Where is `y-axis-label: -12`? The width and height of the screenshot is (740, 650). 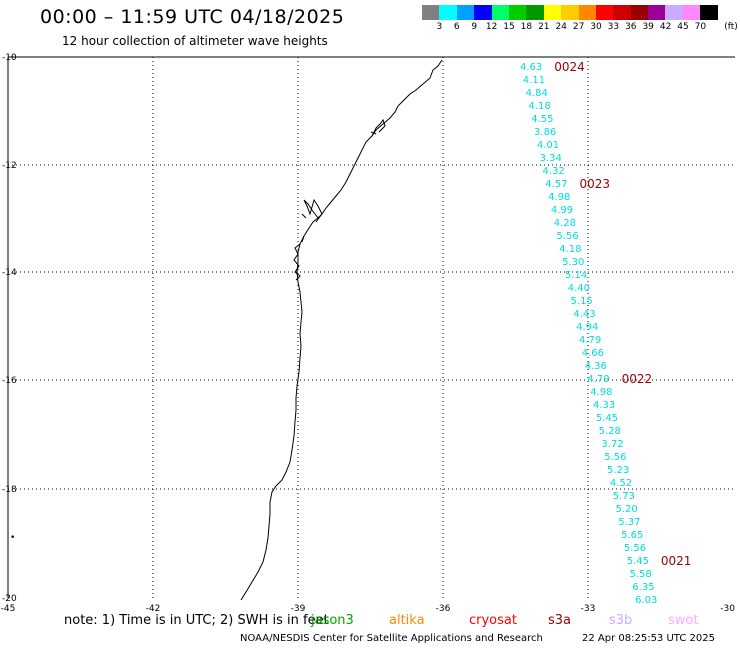
y-axis-label: -12 is located at coordinates (9, 166).